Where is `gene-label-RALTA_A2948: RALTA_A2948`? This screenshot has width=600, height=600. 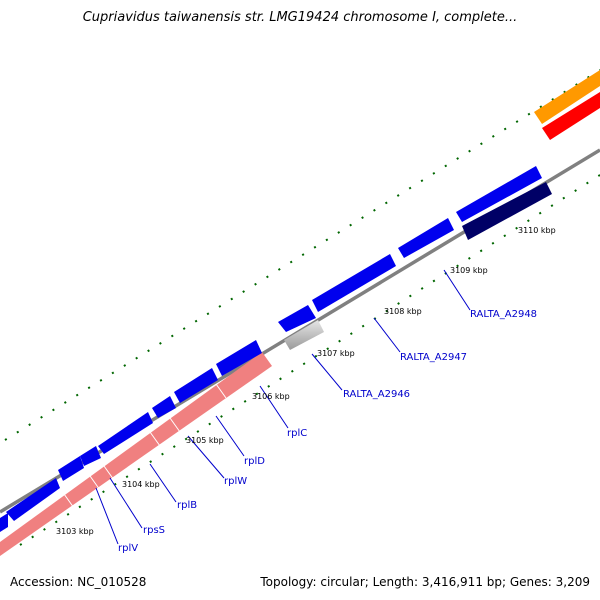 gene-label-RALTA_A2948: RALTA_A2948 is located at coordinates (503, 314).